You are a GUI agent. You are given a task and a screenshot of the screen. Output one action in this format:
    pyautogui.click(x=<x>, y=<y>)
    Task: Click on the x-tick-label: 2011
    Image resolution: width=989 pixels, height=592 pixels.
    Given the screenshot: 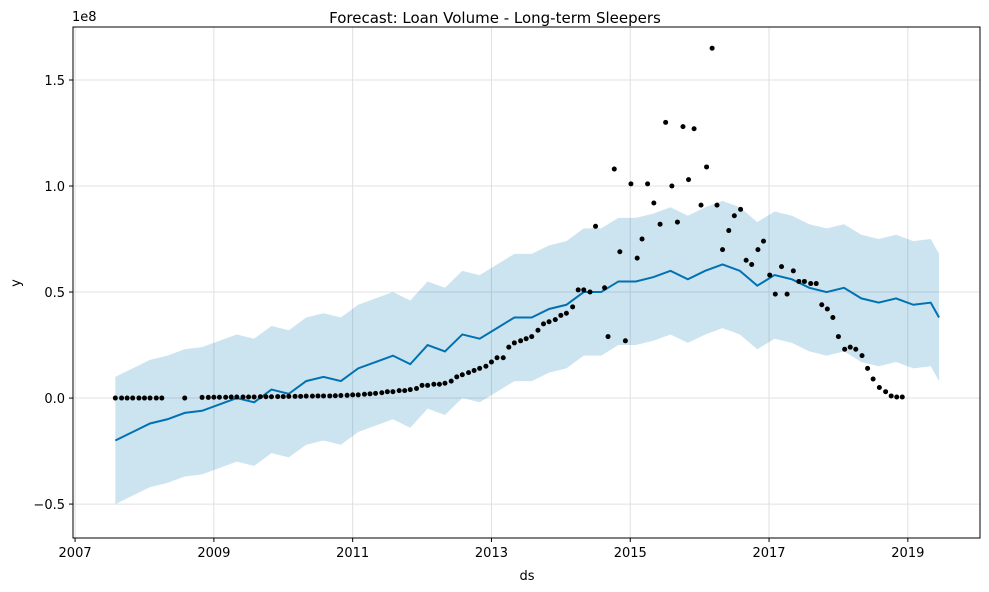 What is the action you would take?
    pyautogui.click(x=352, y=553)
    